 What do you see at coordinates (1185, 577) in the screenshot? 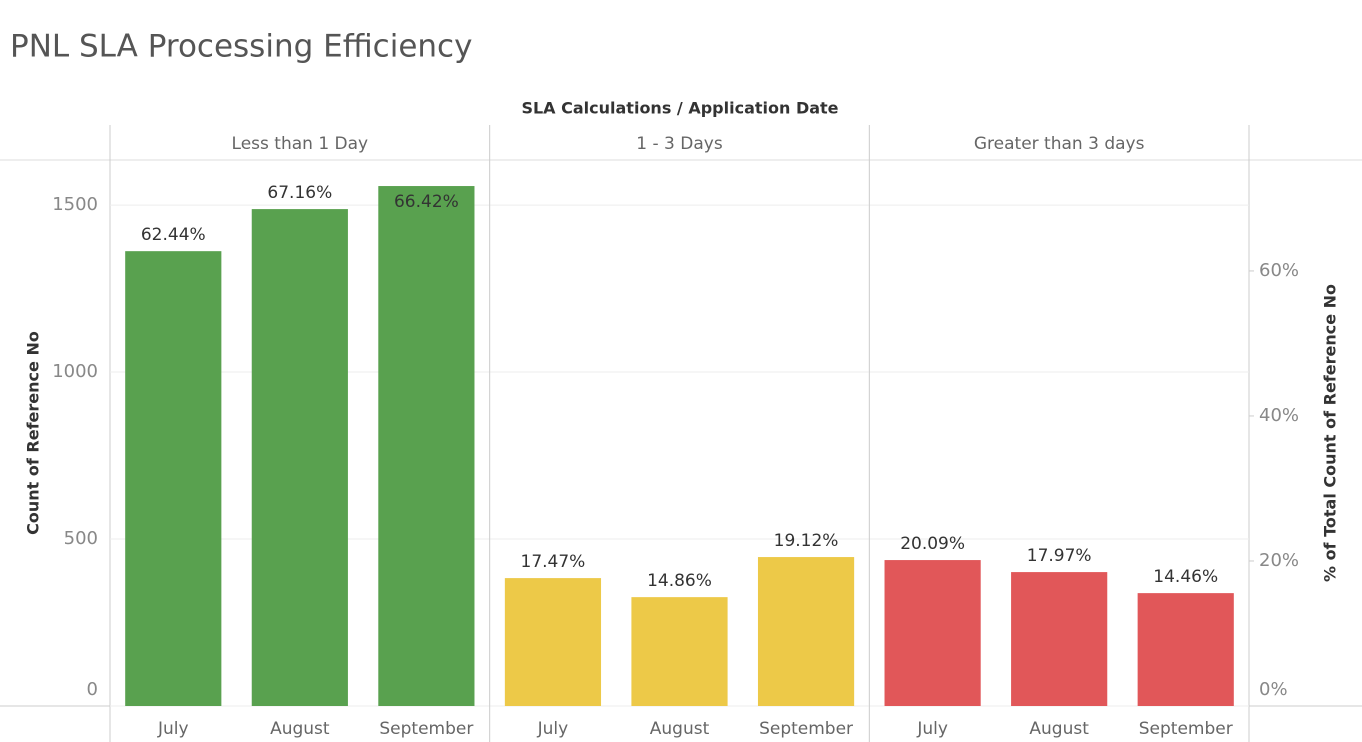
I see `data-label: 14.46%` at bounding box center [1185, 577].